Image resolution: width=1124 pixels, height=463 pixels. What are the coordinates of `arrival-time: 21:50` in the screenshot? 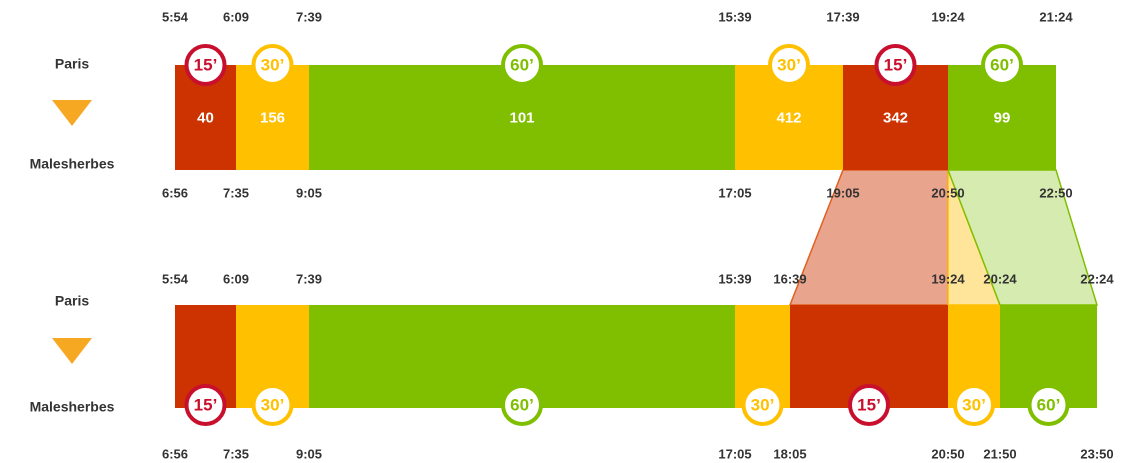 It's located at (999, 453).